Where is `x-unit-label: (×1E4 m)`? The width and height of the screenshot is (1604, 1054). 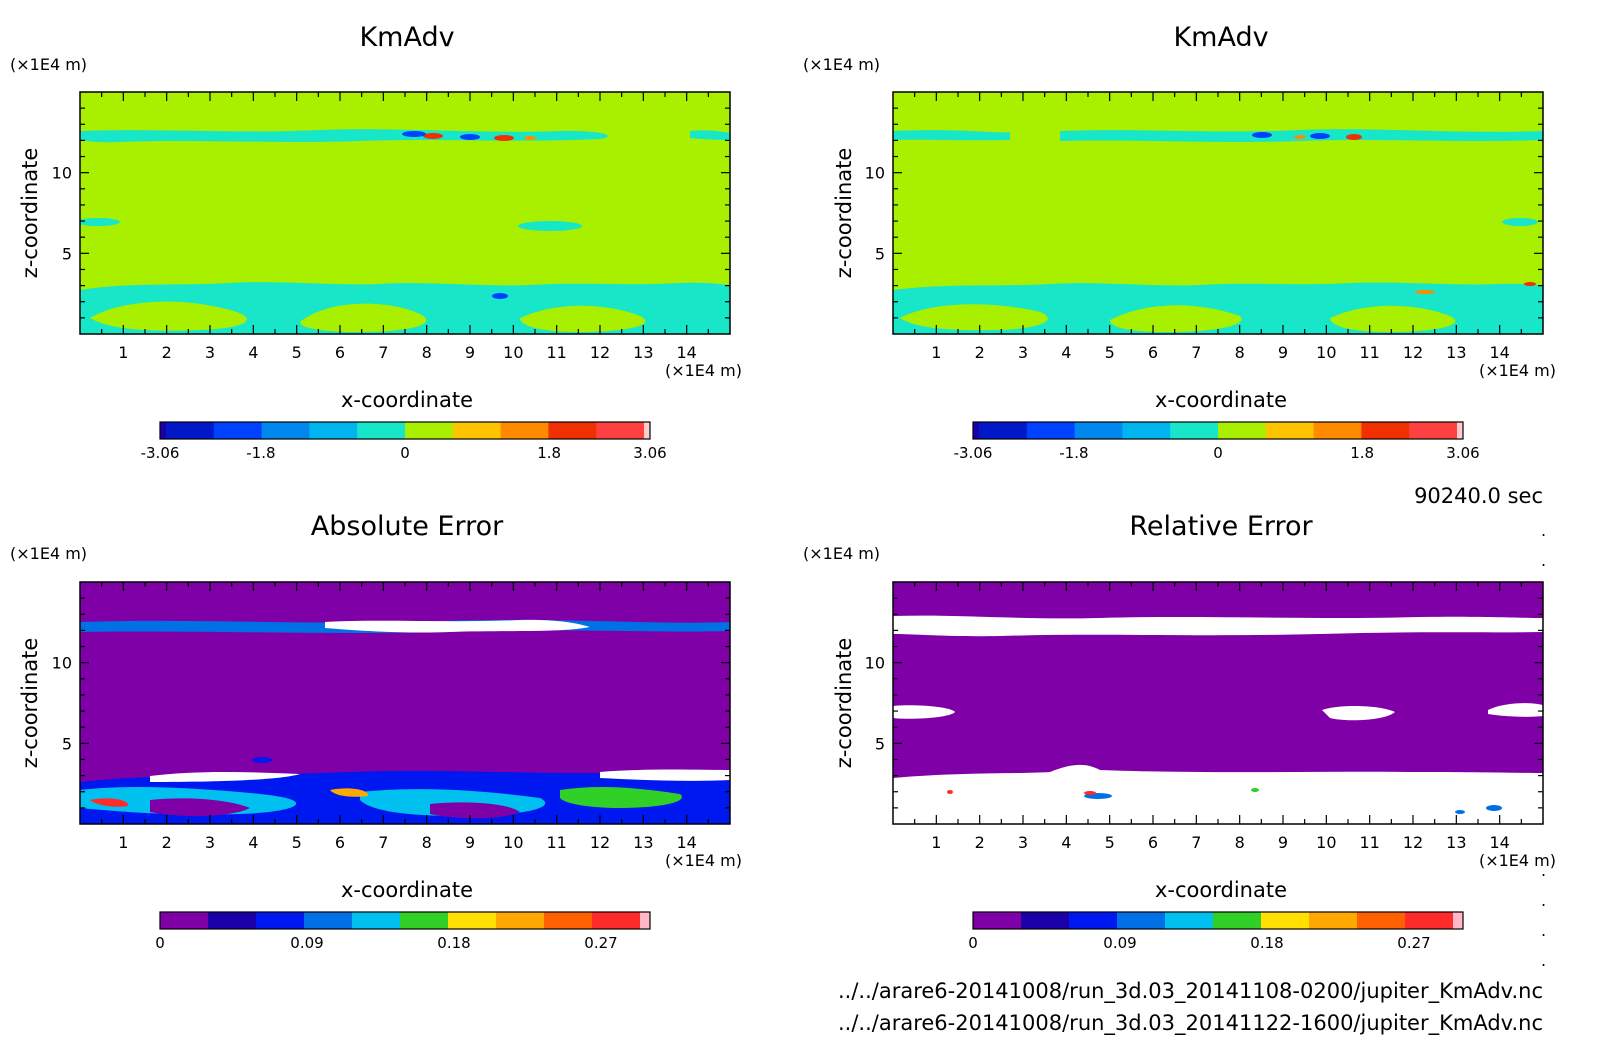
x-unit-label: (×1E4 m) is located at coordinates (1517, 370).